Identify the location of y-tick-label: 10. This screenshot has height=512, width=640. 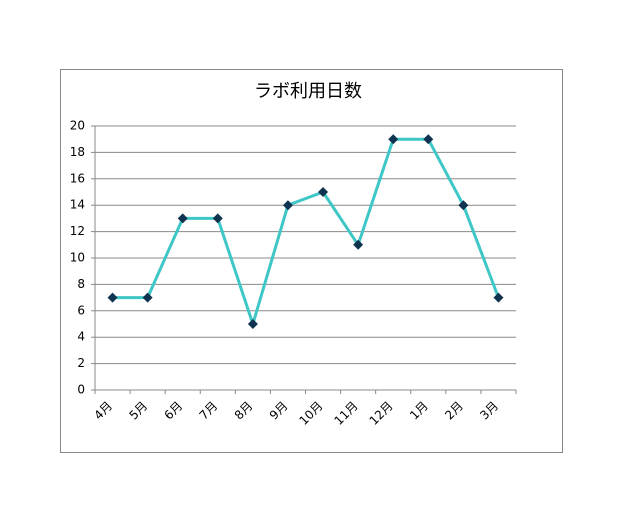
(77, 258).